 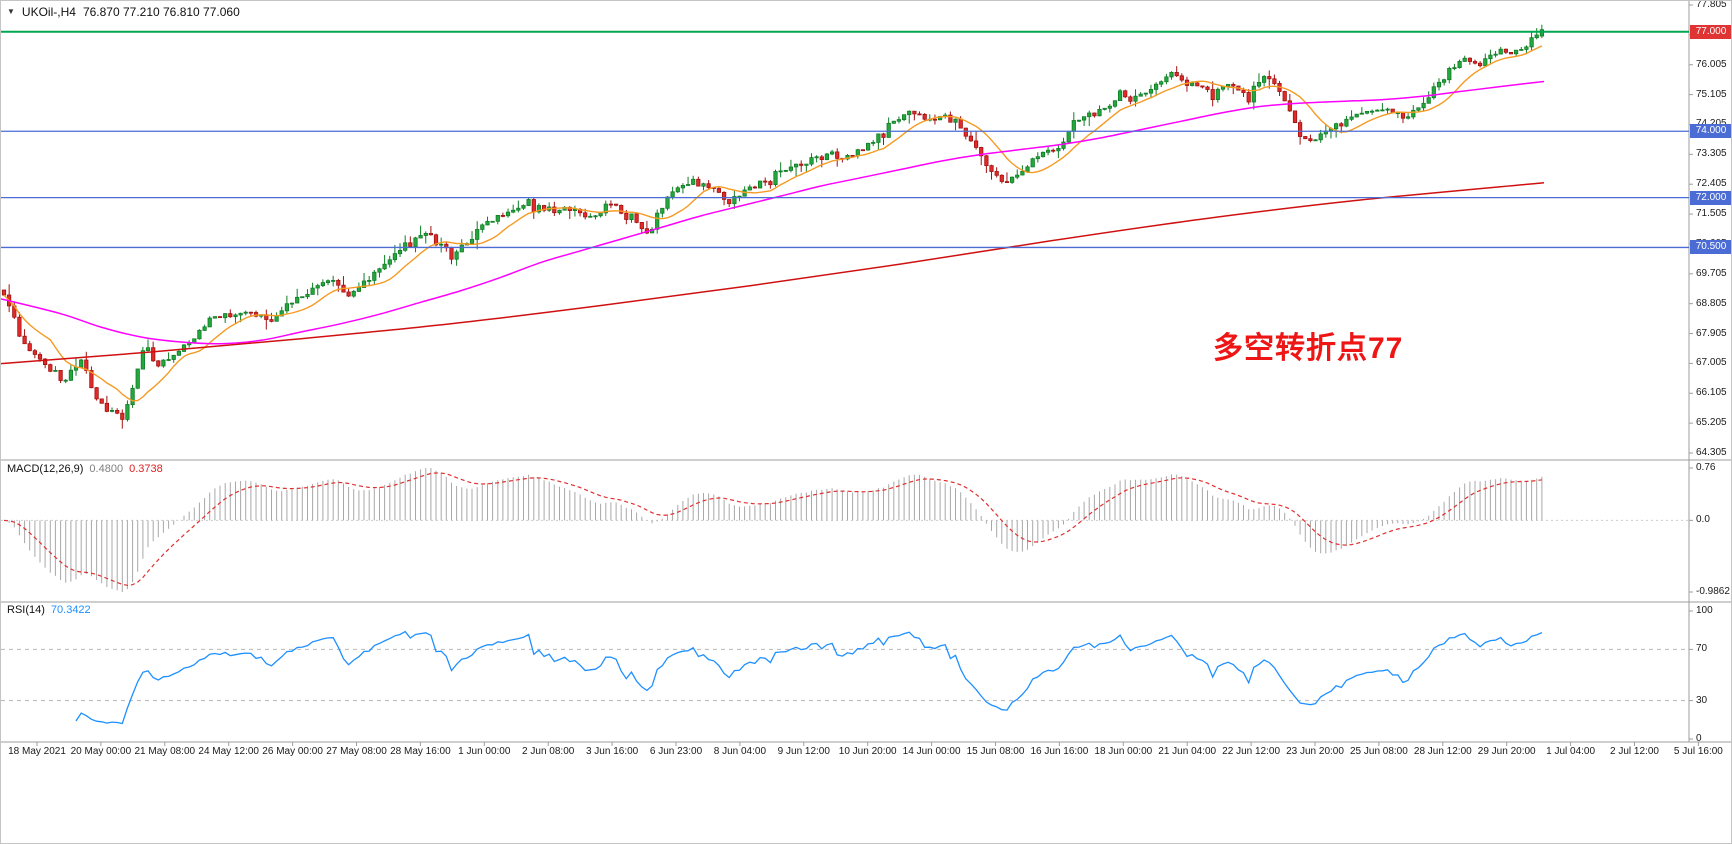 What do you see at coordinates (1713, 591) in the screenshot?
I see `macd-axis-label: -0.9862` at bounding box center [1713, 591].